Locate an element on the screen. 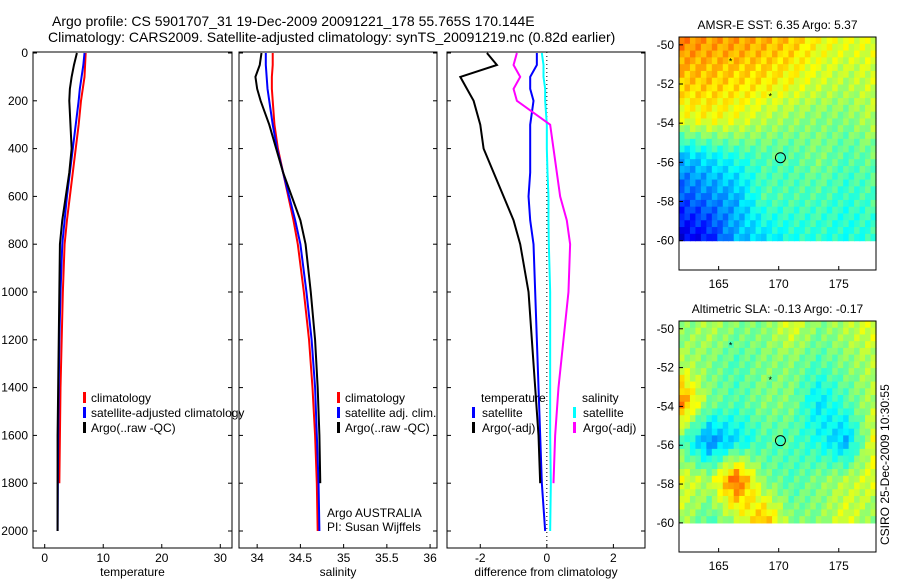  y-tick-label: -58 is located at coordinates (666, 201).